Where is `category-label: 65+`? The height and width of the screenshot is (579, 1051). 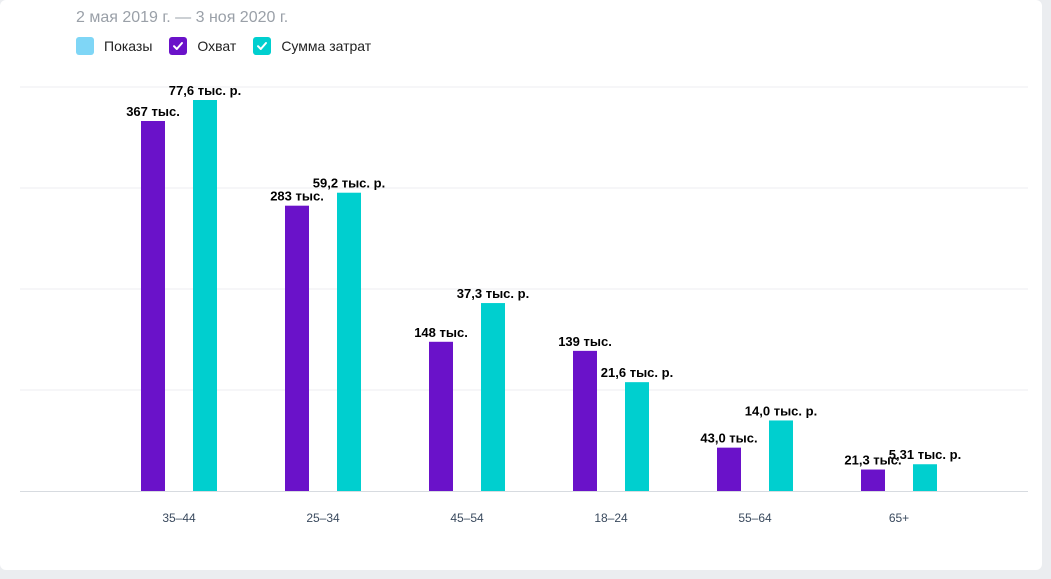 category-label: 65+ is located at coordinates (899, 518).